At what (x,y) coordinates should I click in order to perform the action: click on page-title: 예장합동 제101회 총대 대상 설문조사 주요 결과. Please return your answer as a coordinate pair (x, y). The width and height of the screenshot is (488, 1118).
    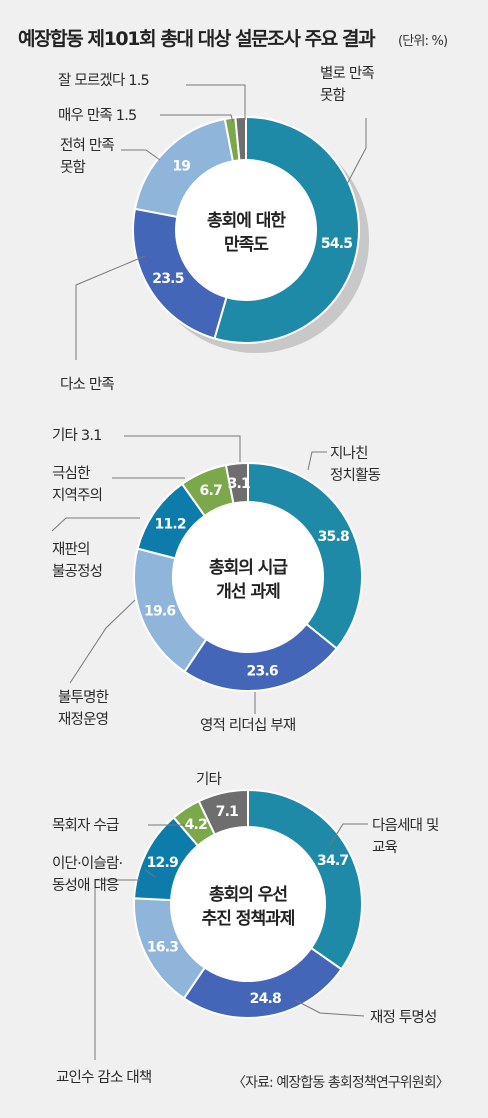
    Looking at the image, I should click on (197, 39).